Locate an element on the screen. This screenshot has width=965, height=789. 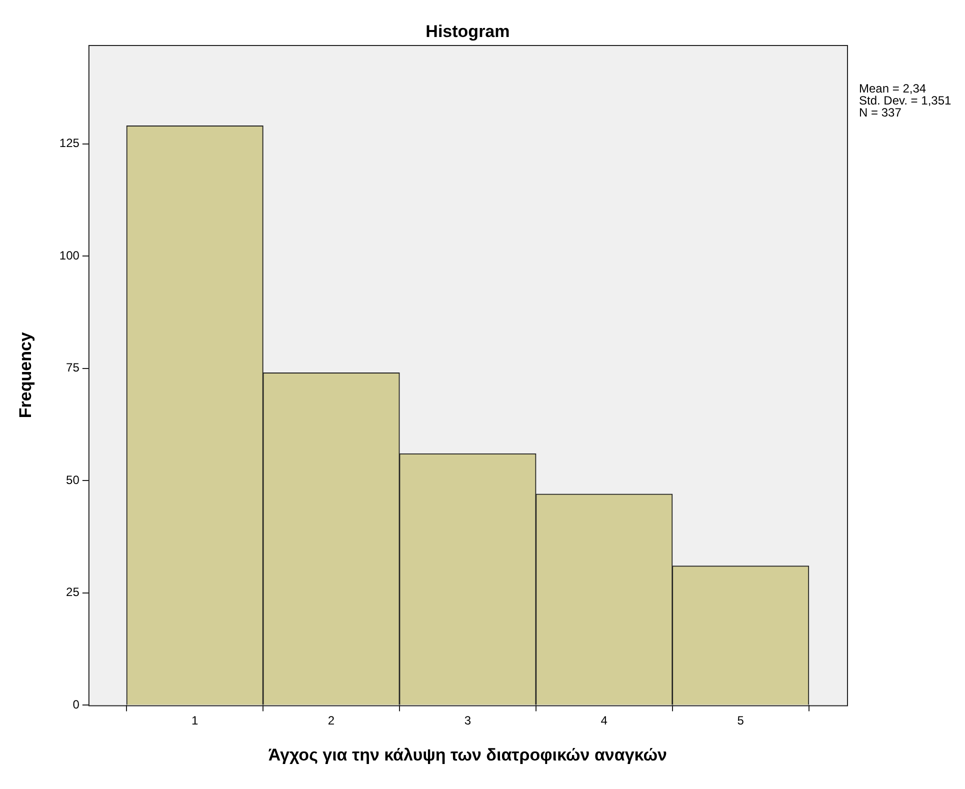
y-tick-label: 0 is located at coordinates (76, 705).